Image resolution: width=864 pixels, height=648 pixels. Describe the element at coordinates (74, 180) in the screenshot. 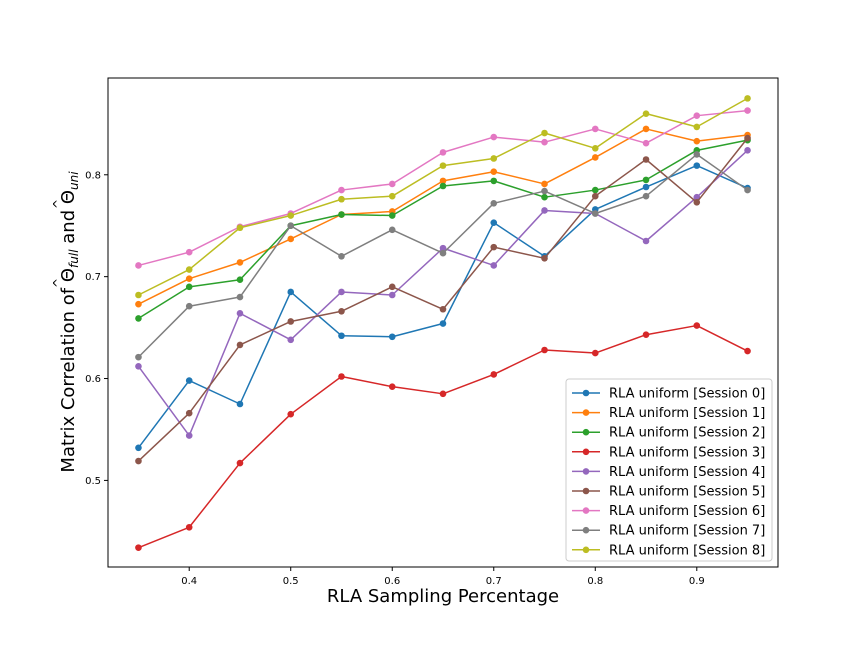

I see `y-axis-title-sub-uni: uni` at that location.